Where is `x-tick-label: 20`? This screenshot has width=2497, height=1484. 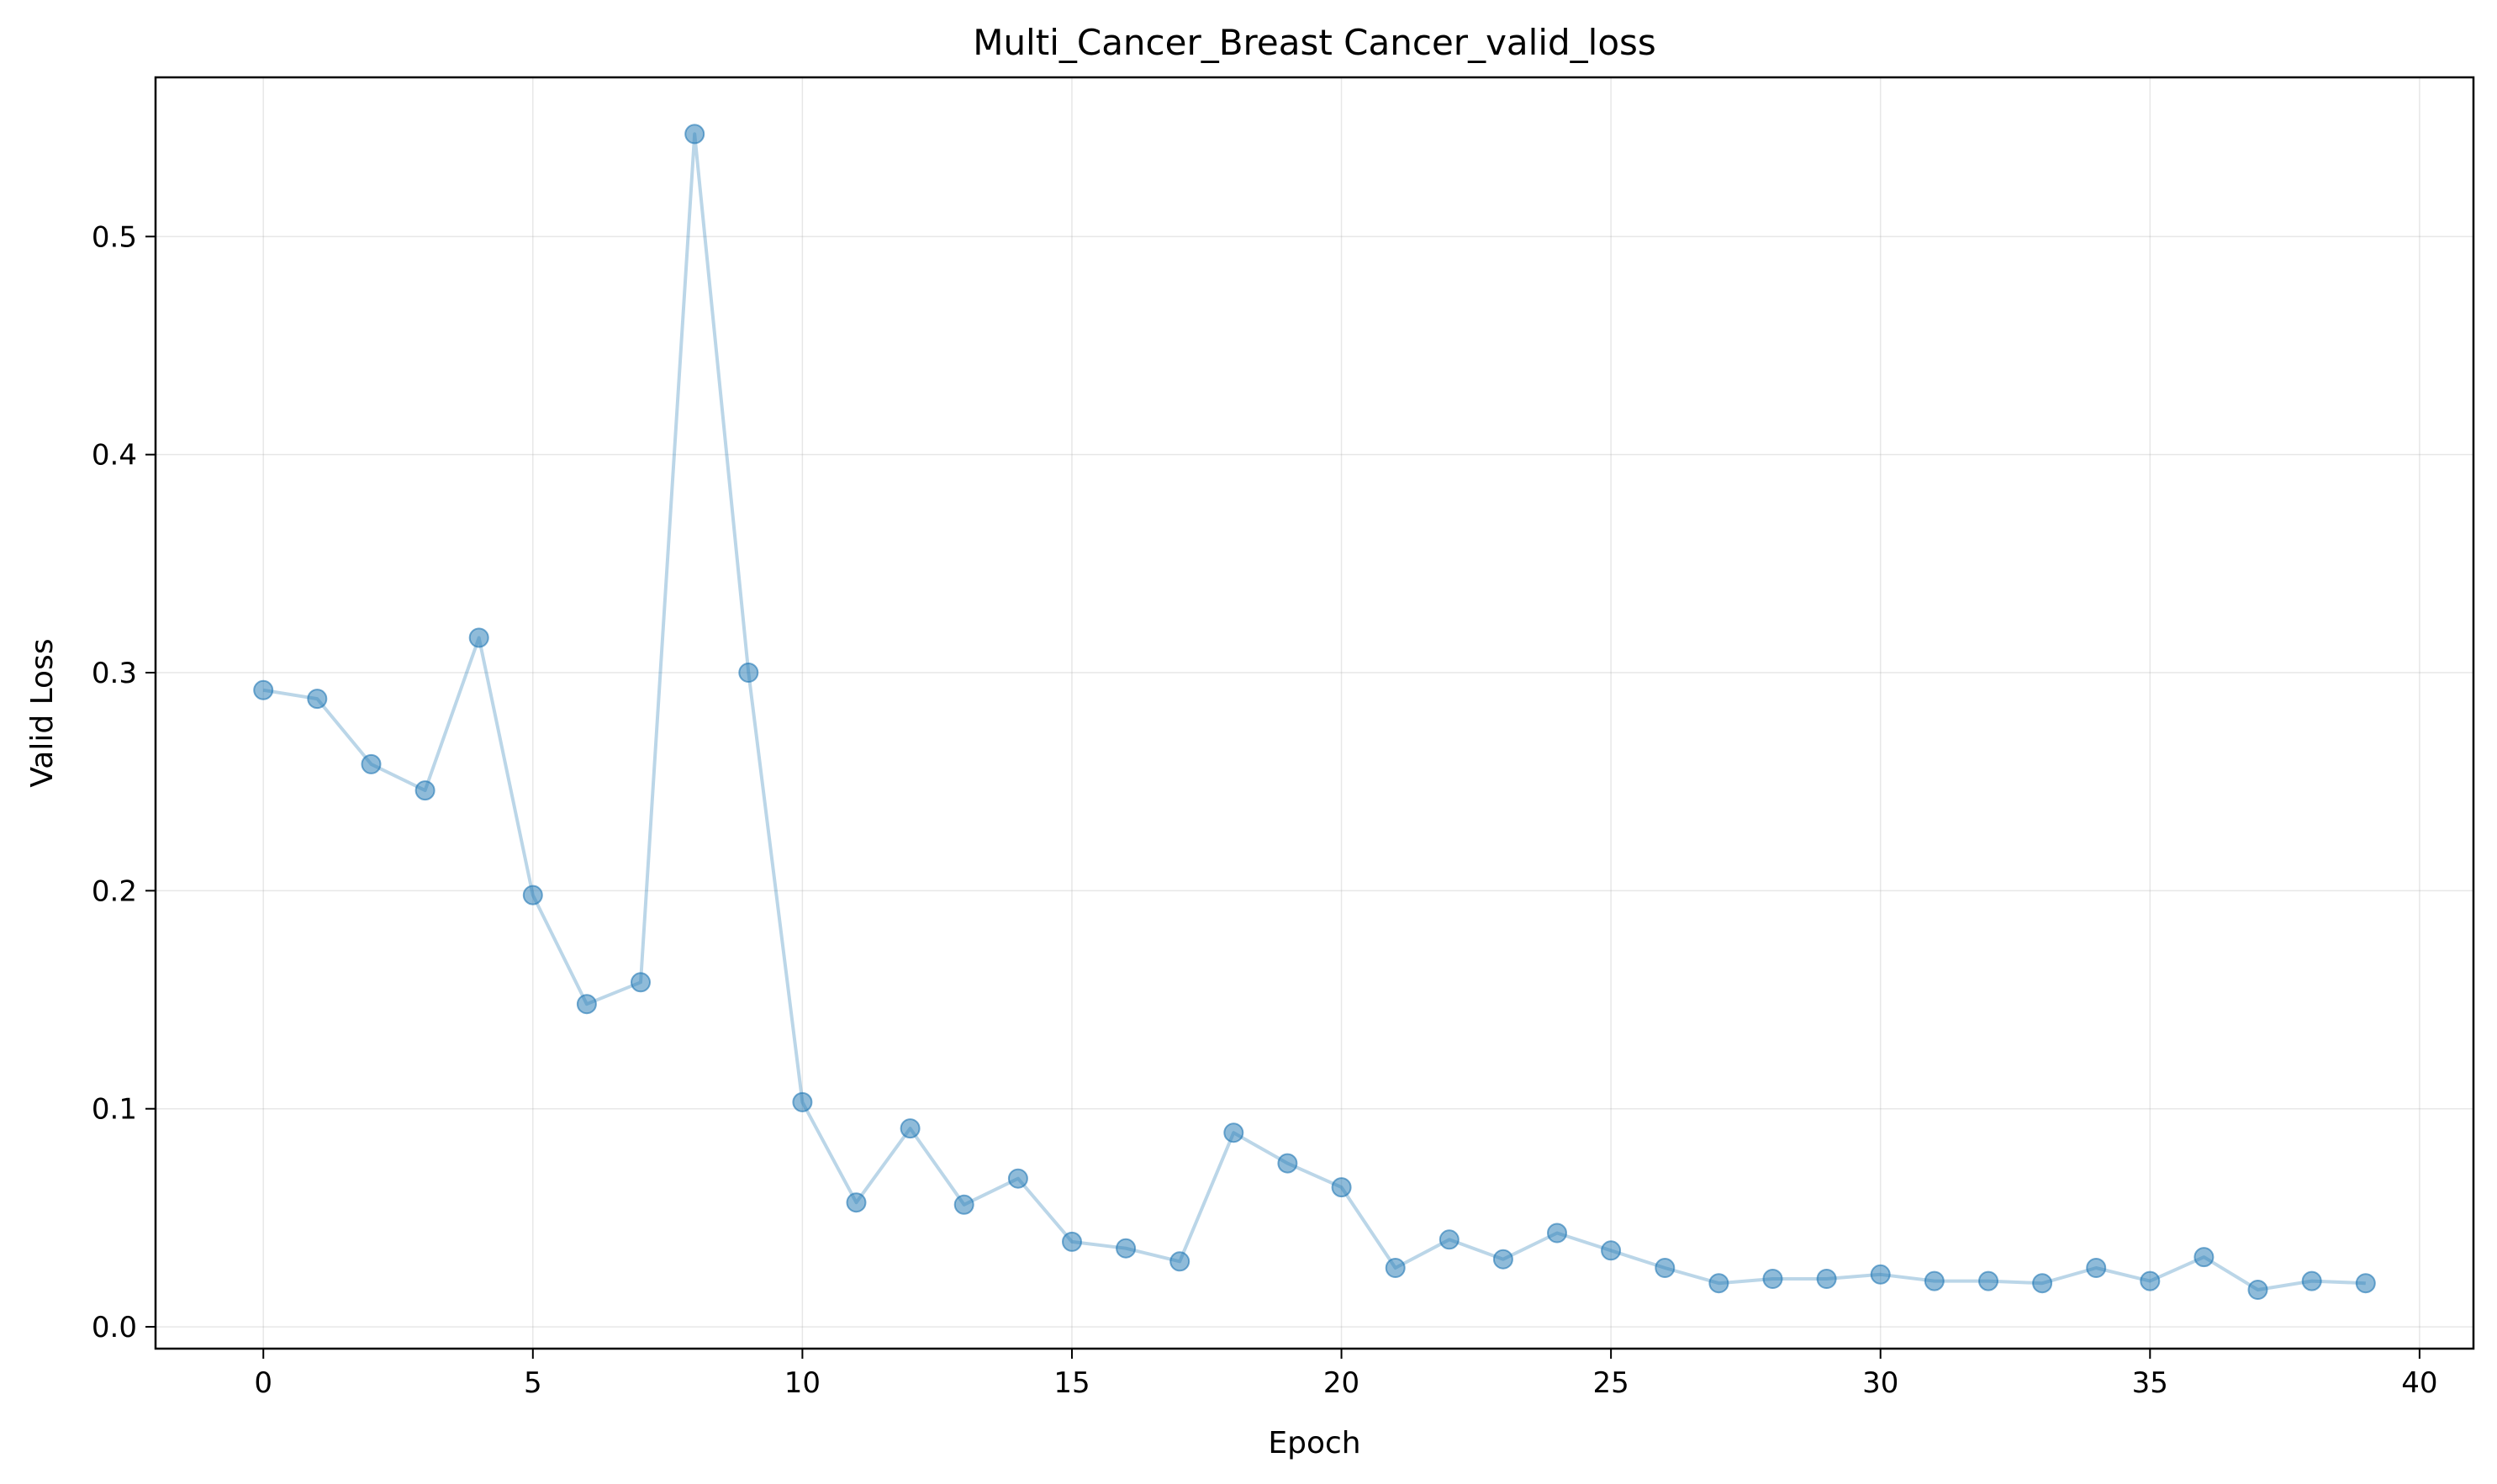
x-tick-label: 20 is located at coordinates (1341, 1383).